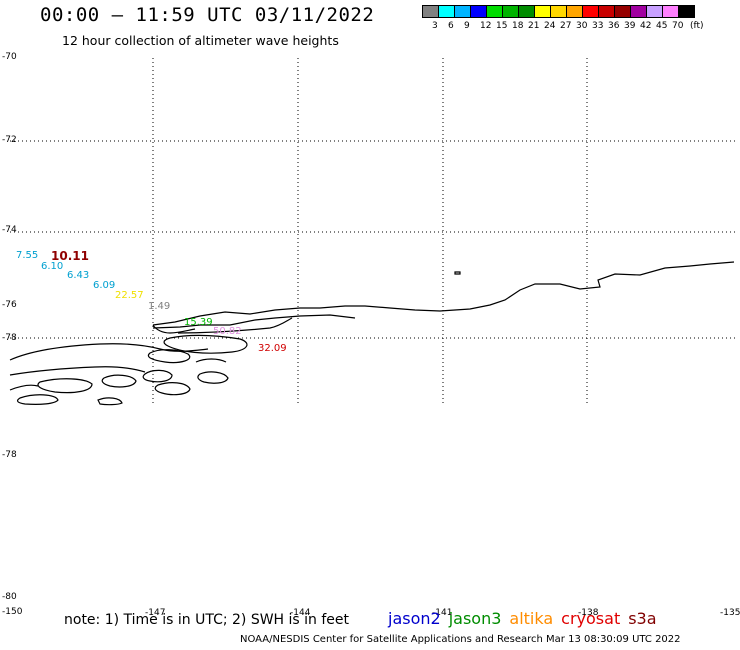 The image size is (740, 650). I want to click on color-scale-label: 21, so click(534, 26).